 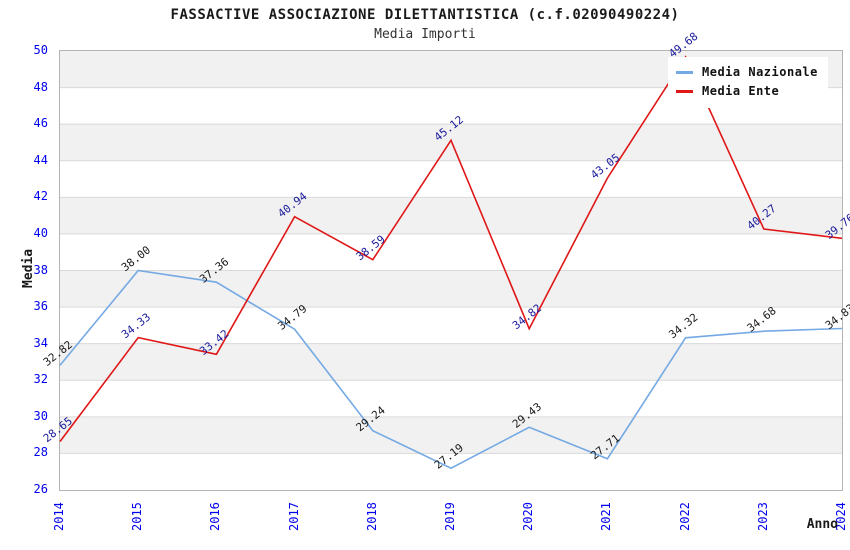 I want to click on legend-swatch-media-ente, so click(x=684, y=91).